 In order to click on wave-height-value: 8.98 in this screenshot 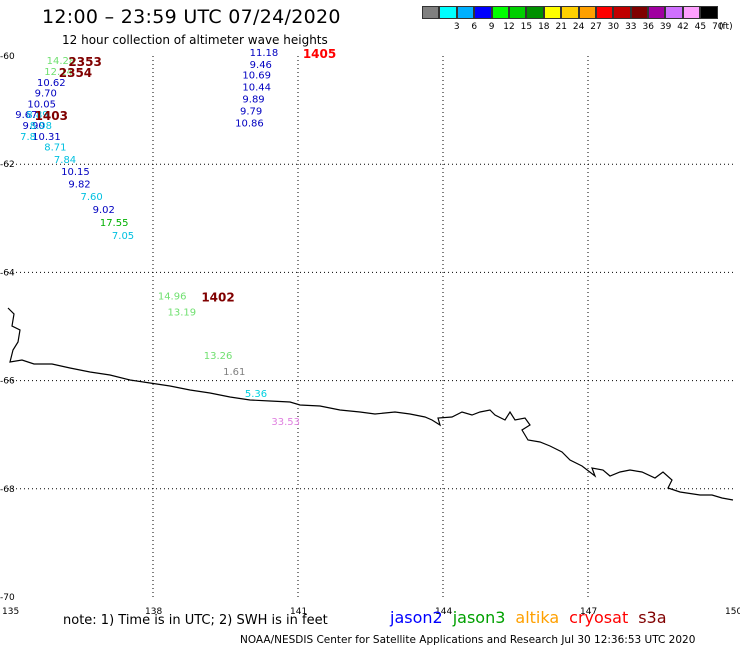, I will do `click(41, 126)`.